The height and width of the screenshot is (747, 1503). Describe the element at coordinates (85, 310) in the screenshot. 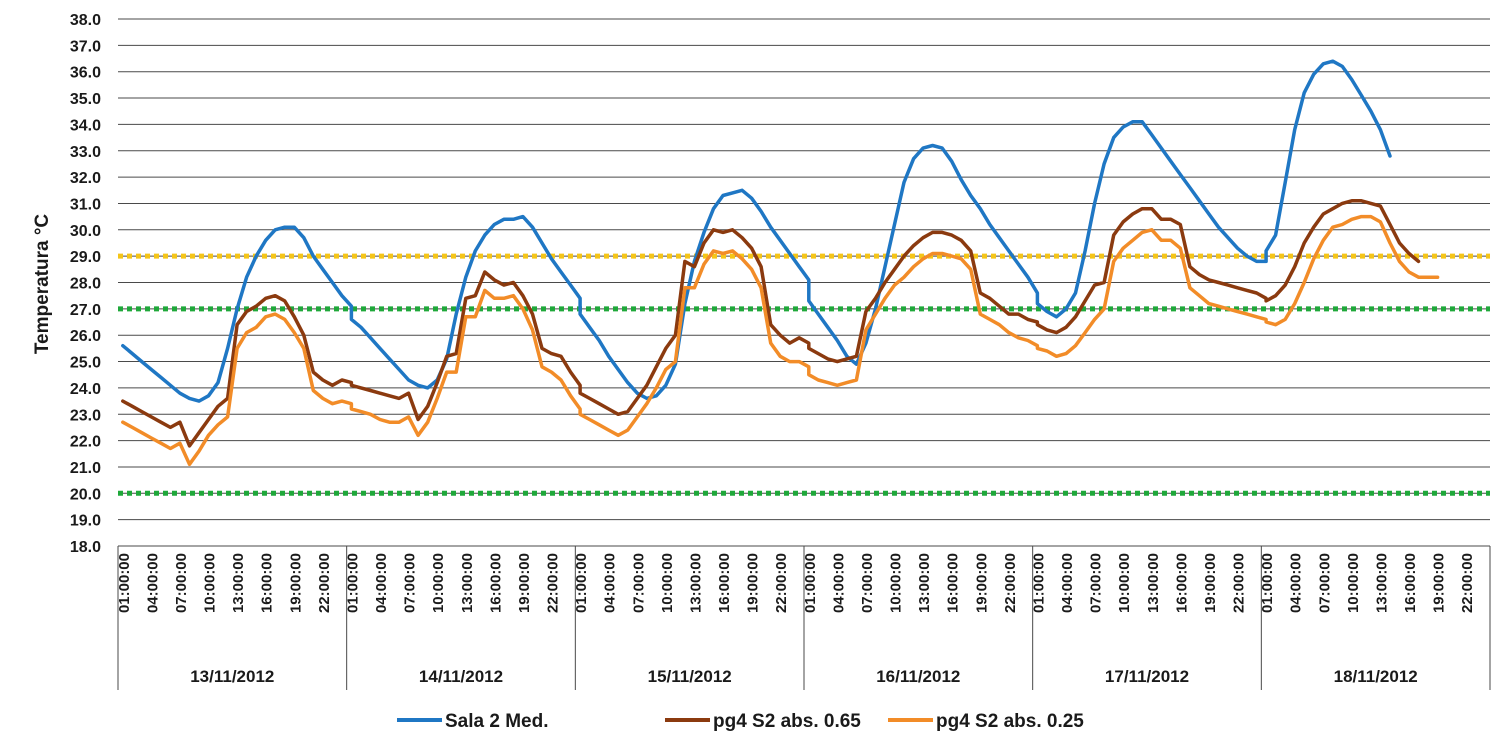

I see `y-tick-label: 27.0` at that location.